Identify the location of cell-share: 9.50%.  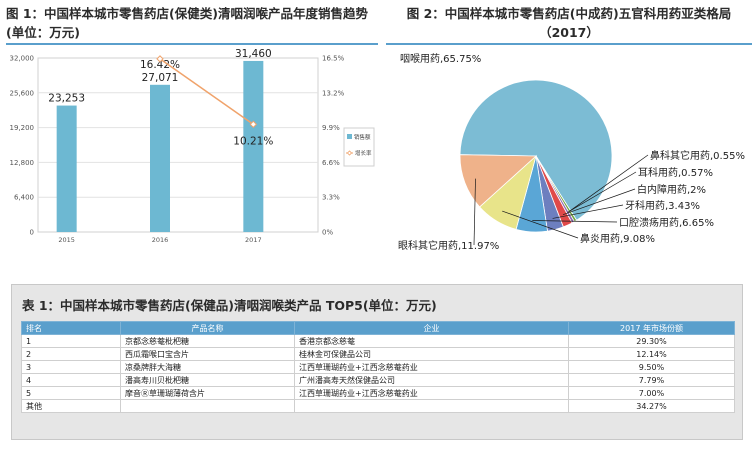
(651, 367).